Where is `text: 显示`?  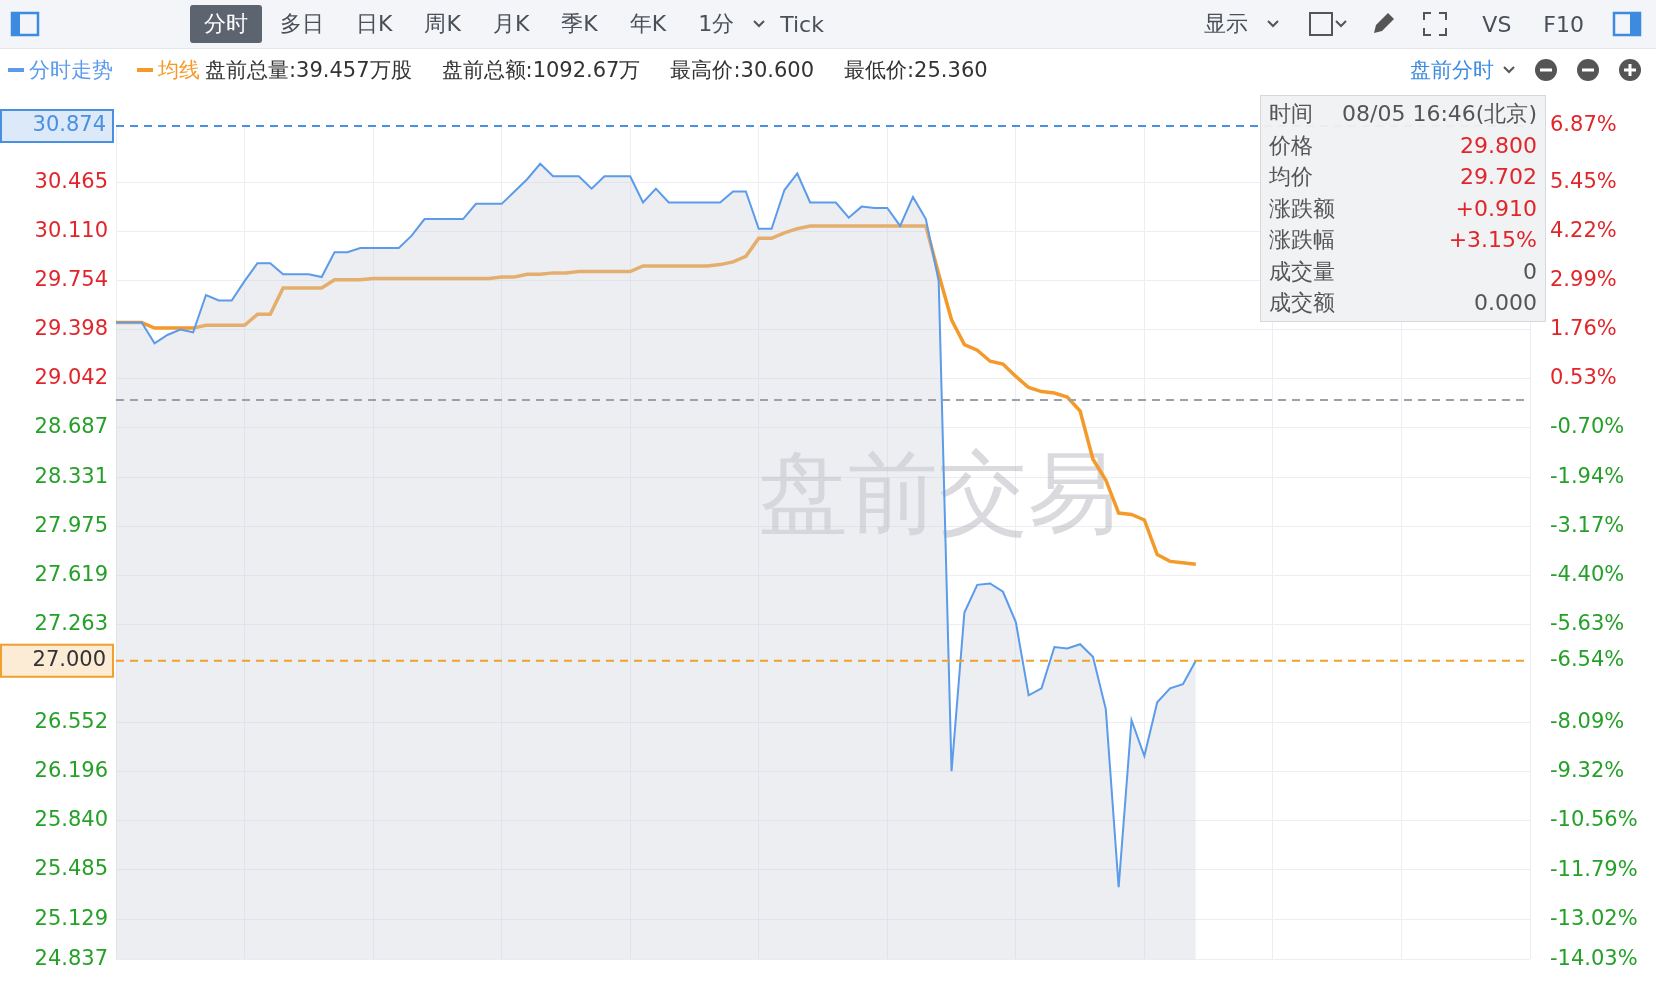 text: 显示 is located at coordinates (1226, 24).